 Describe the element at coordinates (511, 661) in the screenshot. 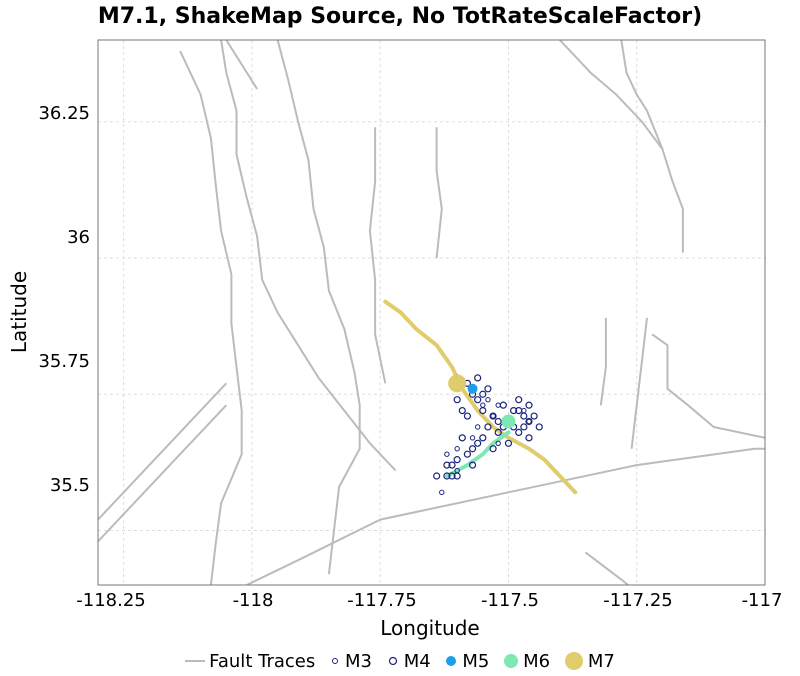

I see `legend-marker-m6` at that location.